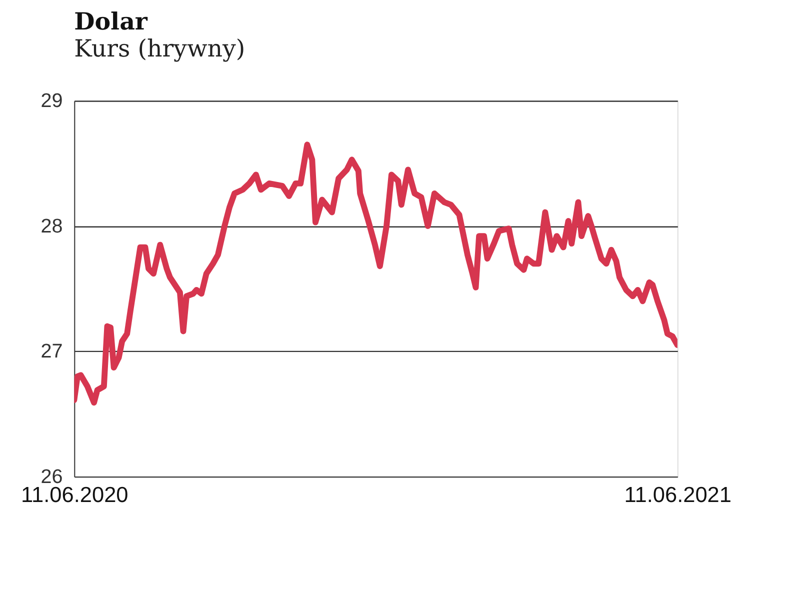 The image size is (801, 593). I want to click on chart-title: Dolar, so click(111, 22).